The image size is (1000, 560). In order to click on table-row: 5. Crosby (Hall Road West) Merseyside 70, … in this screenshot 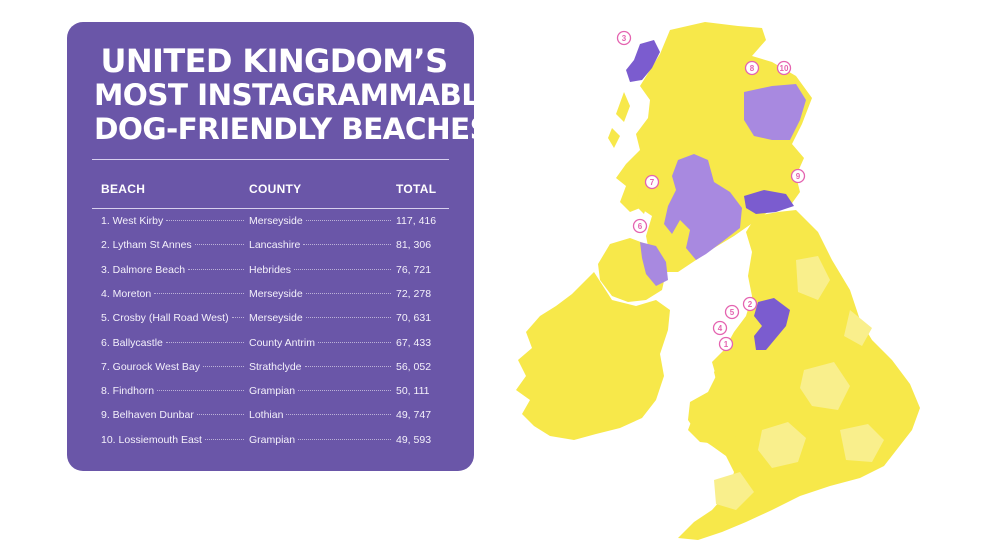, I will do `click(271, 321)`.